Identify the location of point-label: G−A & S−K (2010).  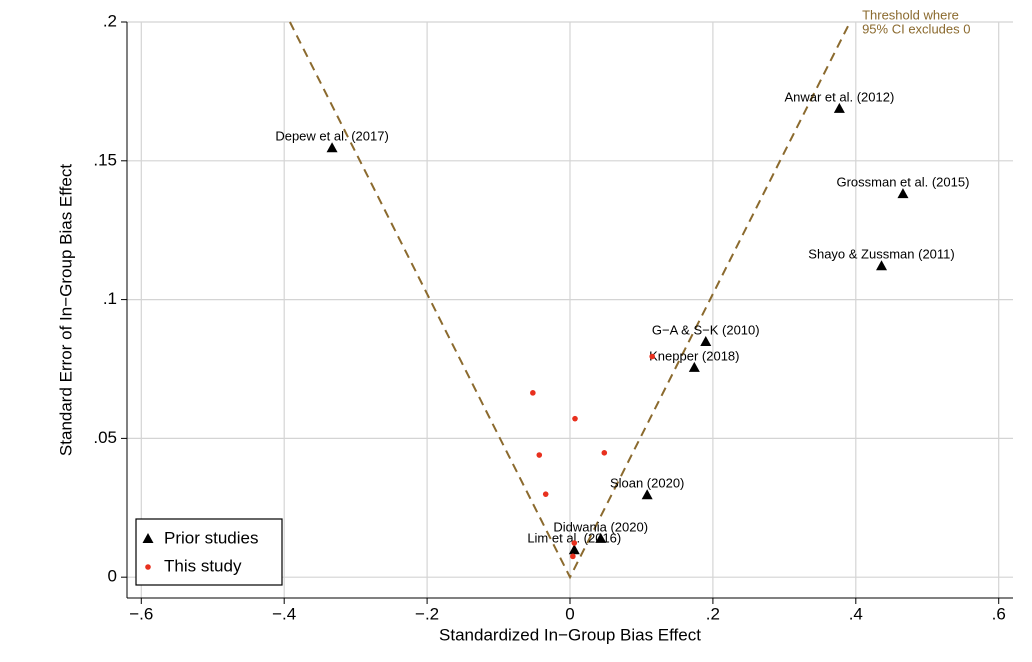
(706, 329).